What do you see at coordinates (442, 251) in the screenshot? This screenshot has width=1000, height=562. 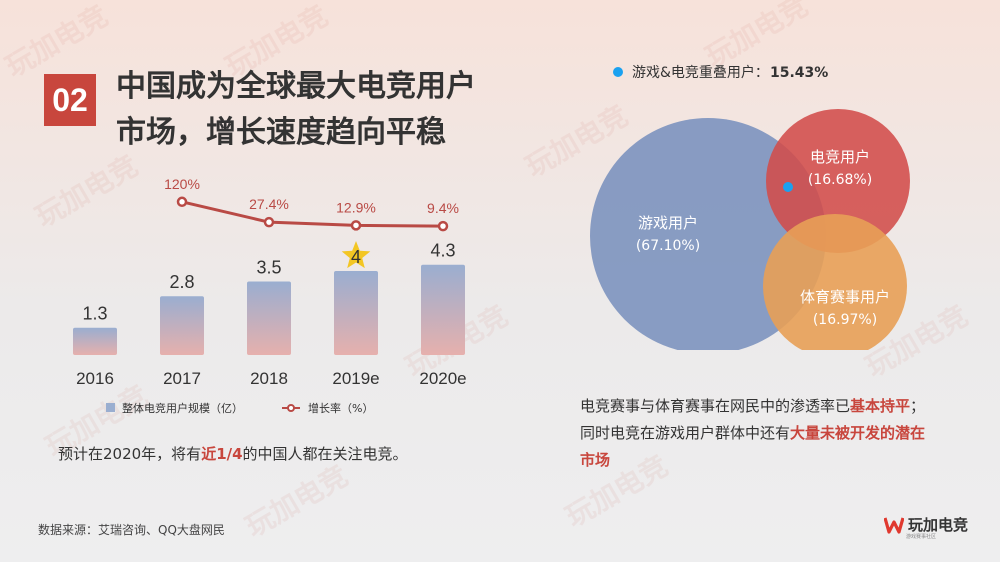 I see `bar-value-label: 4.3` at bounding box center [442, 251].